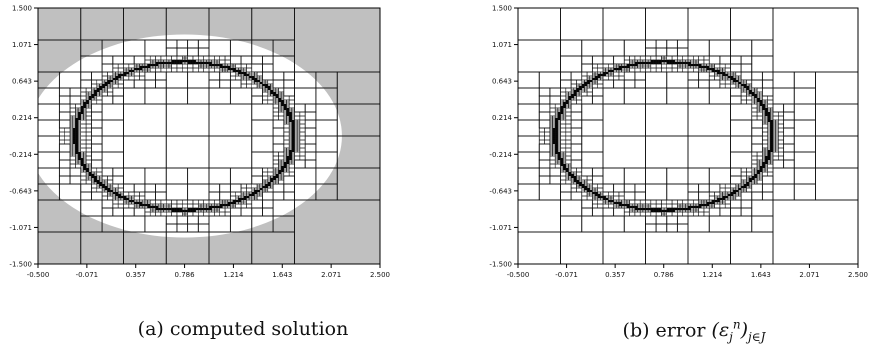  I want to click on x-tick-label: 1.643, so click(282, 275).